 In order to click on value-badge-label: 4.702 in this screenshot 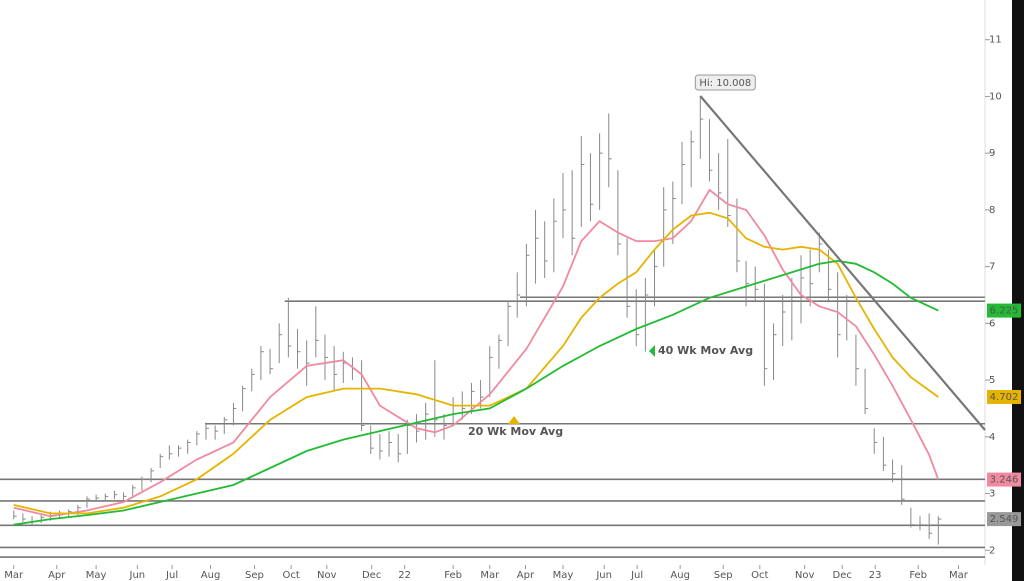, I will do `click(1004, 397)`.